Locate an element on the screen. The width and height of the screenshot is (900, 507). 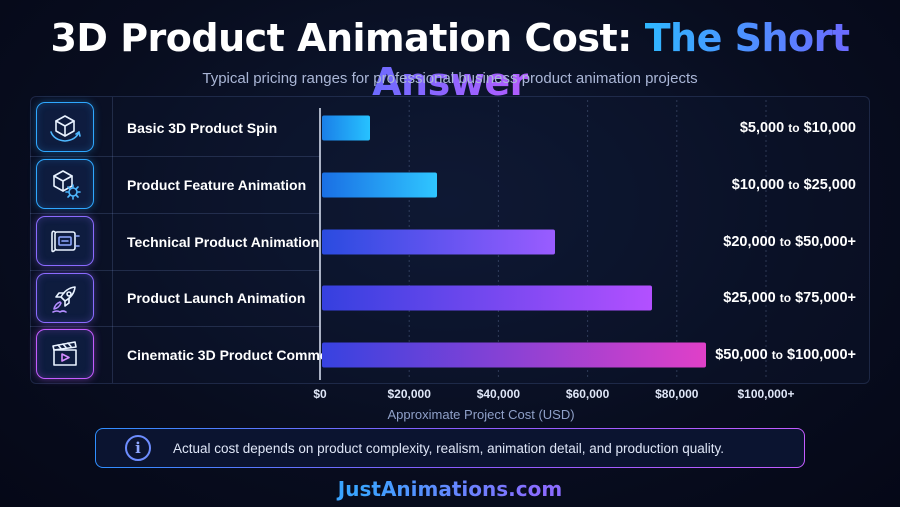
x-tick-label: $80,000 is located at coordinates (677, 394).